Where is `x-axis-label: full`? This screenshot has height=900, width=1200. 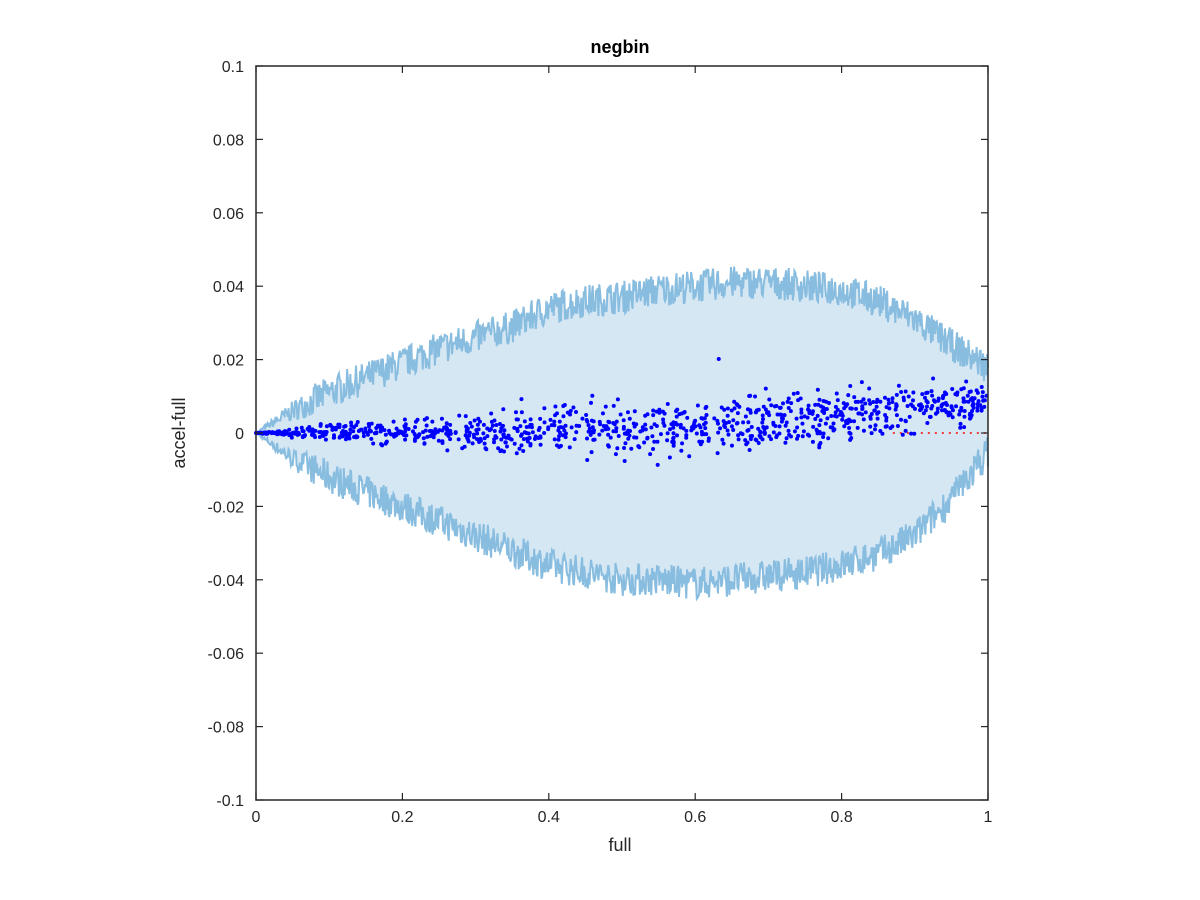
x-axis-label: full is located at coordinates (619, 845).